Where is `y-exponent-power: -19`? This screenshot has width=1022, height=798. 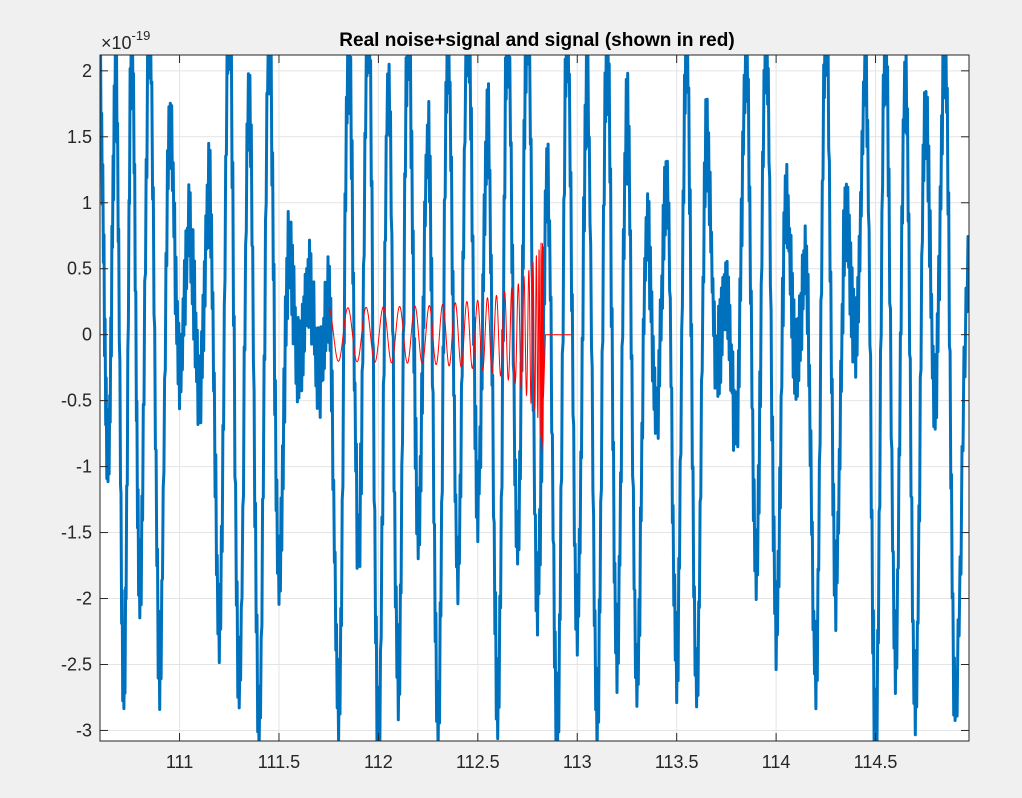 y-exponent-power: -19 is located at coordinates (141, 35).